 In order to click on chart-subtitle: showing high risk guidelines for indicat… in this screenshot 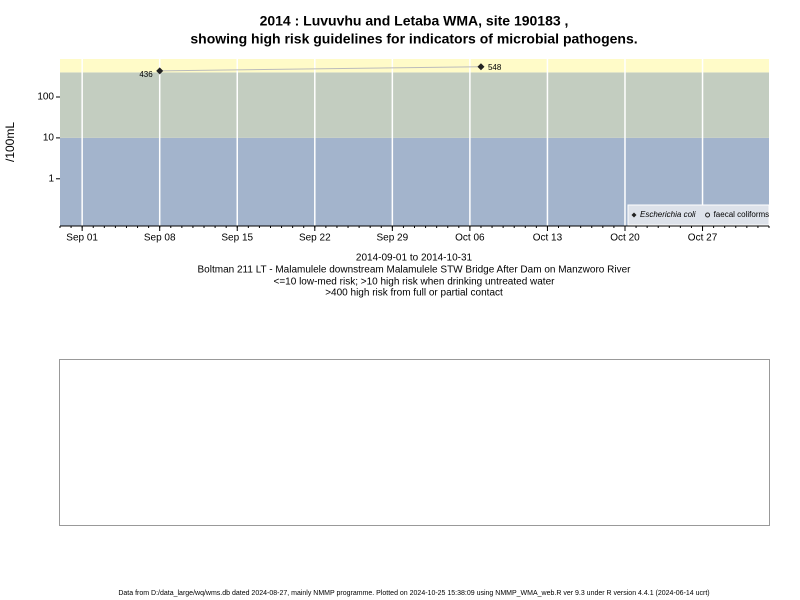, I will do `click(413, 39)`.